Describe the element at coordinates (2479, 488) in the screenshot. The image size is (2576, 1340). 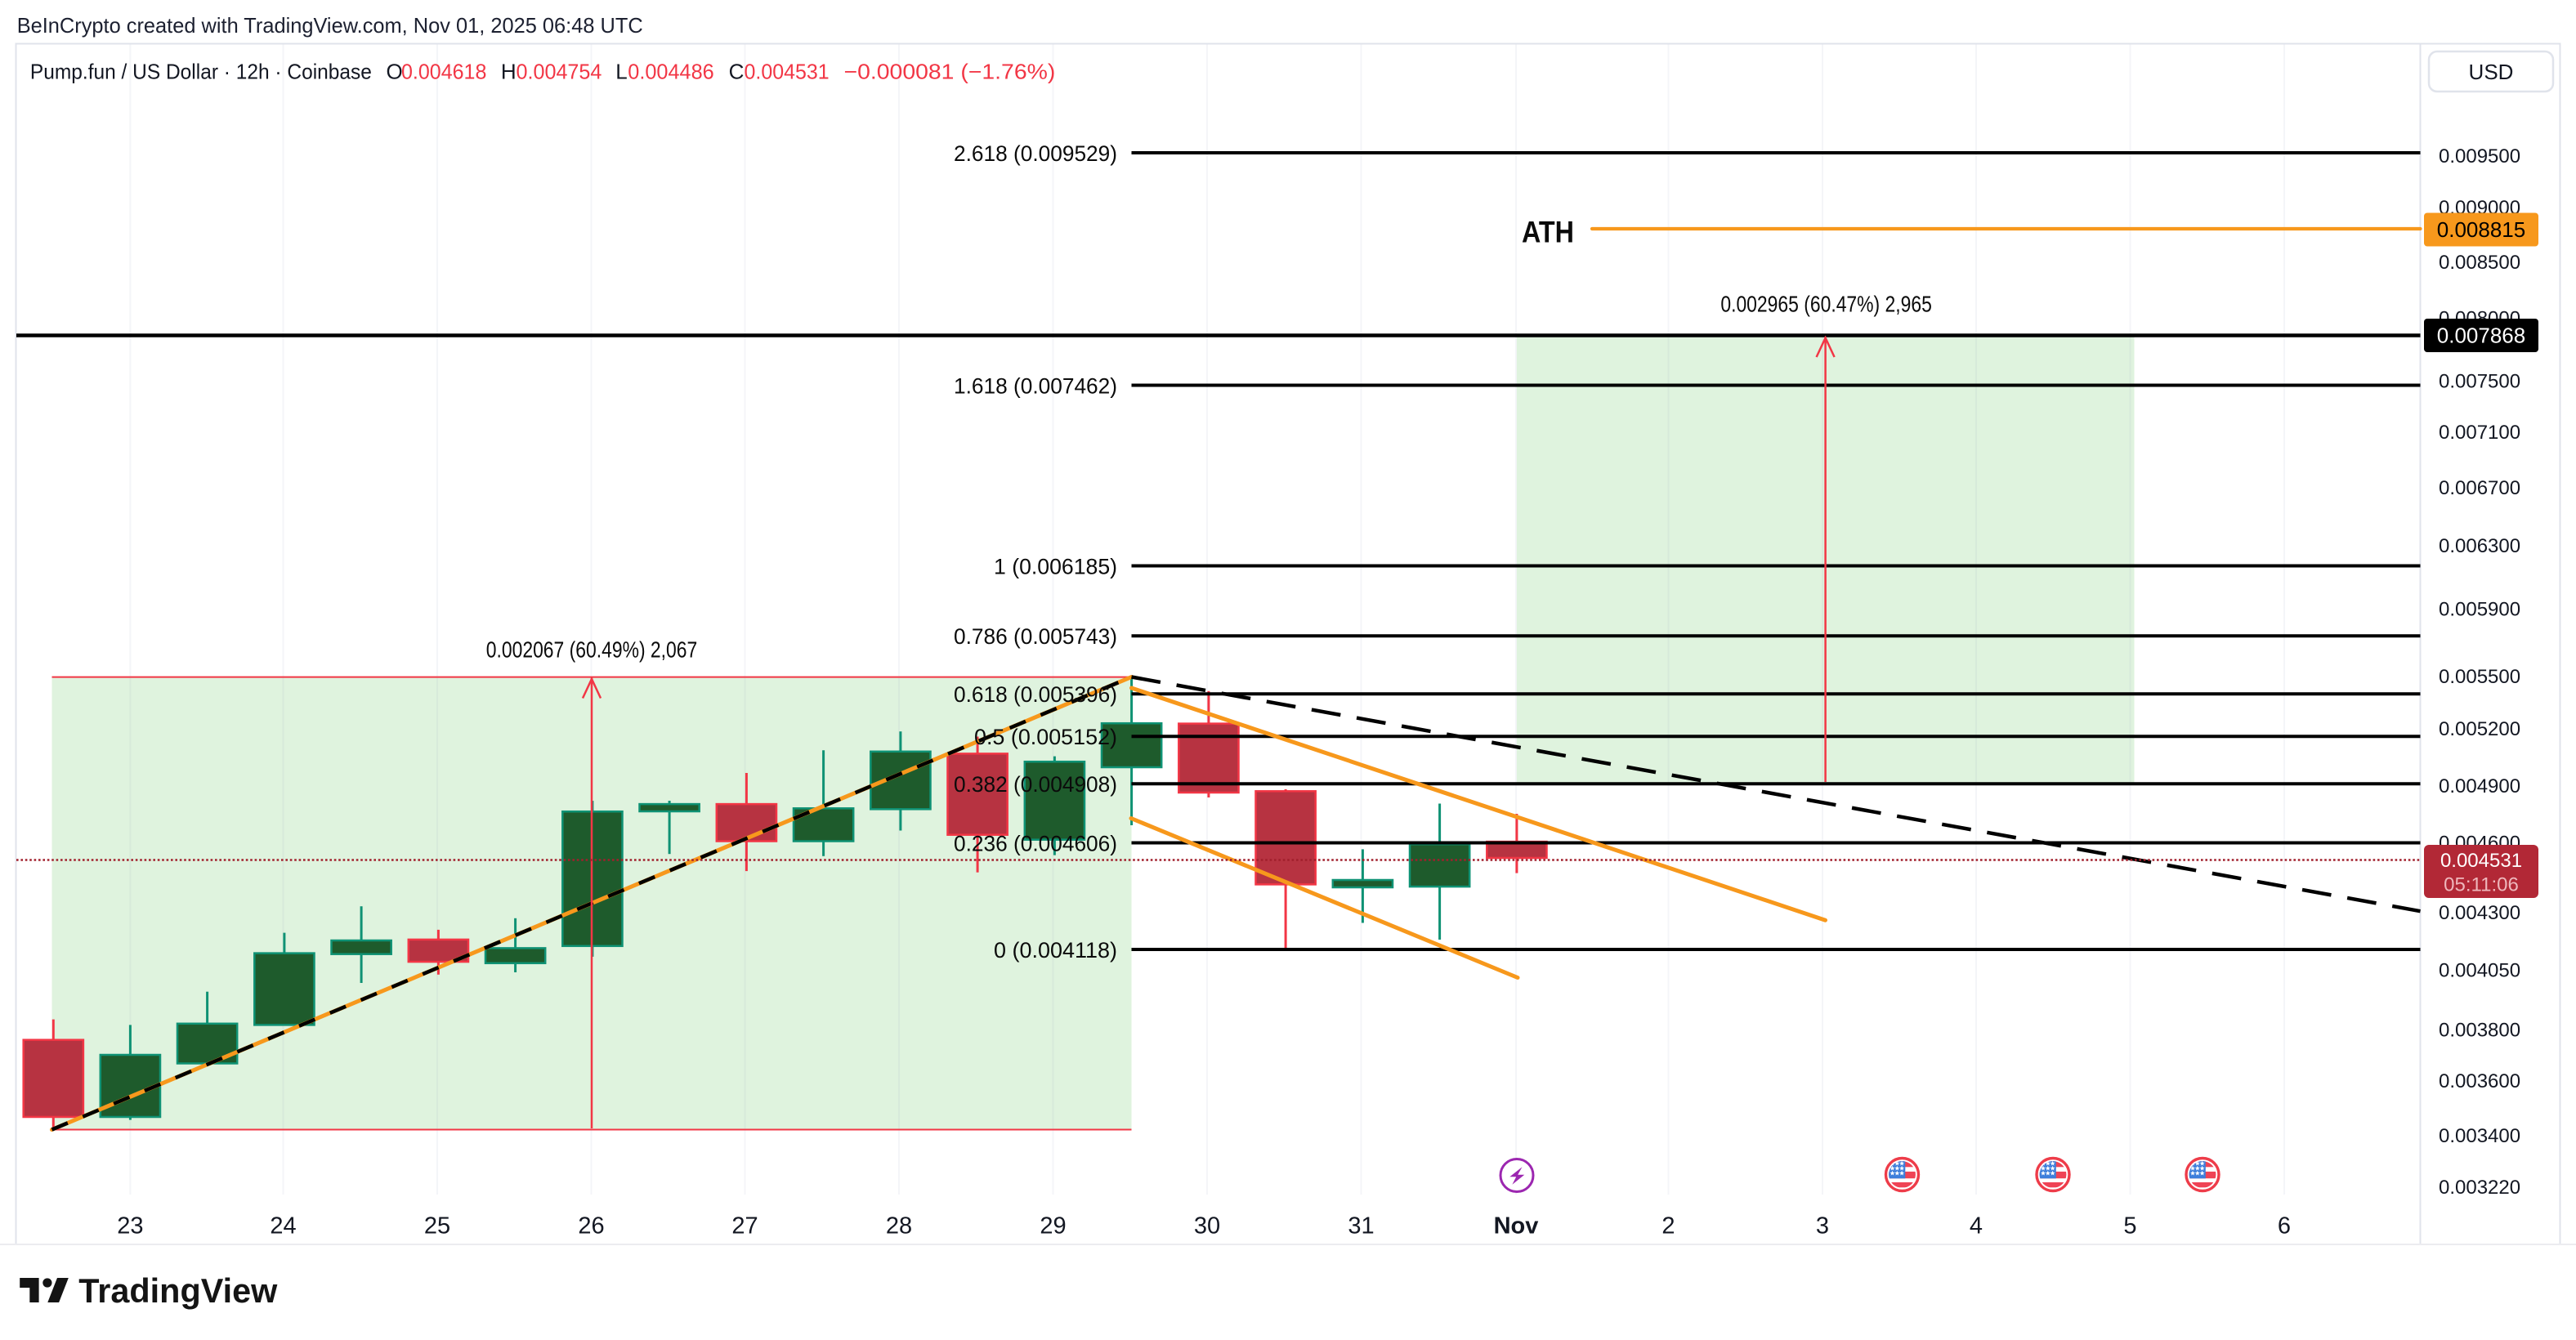
I see `svg-text: 0.006700` at that location.